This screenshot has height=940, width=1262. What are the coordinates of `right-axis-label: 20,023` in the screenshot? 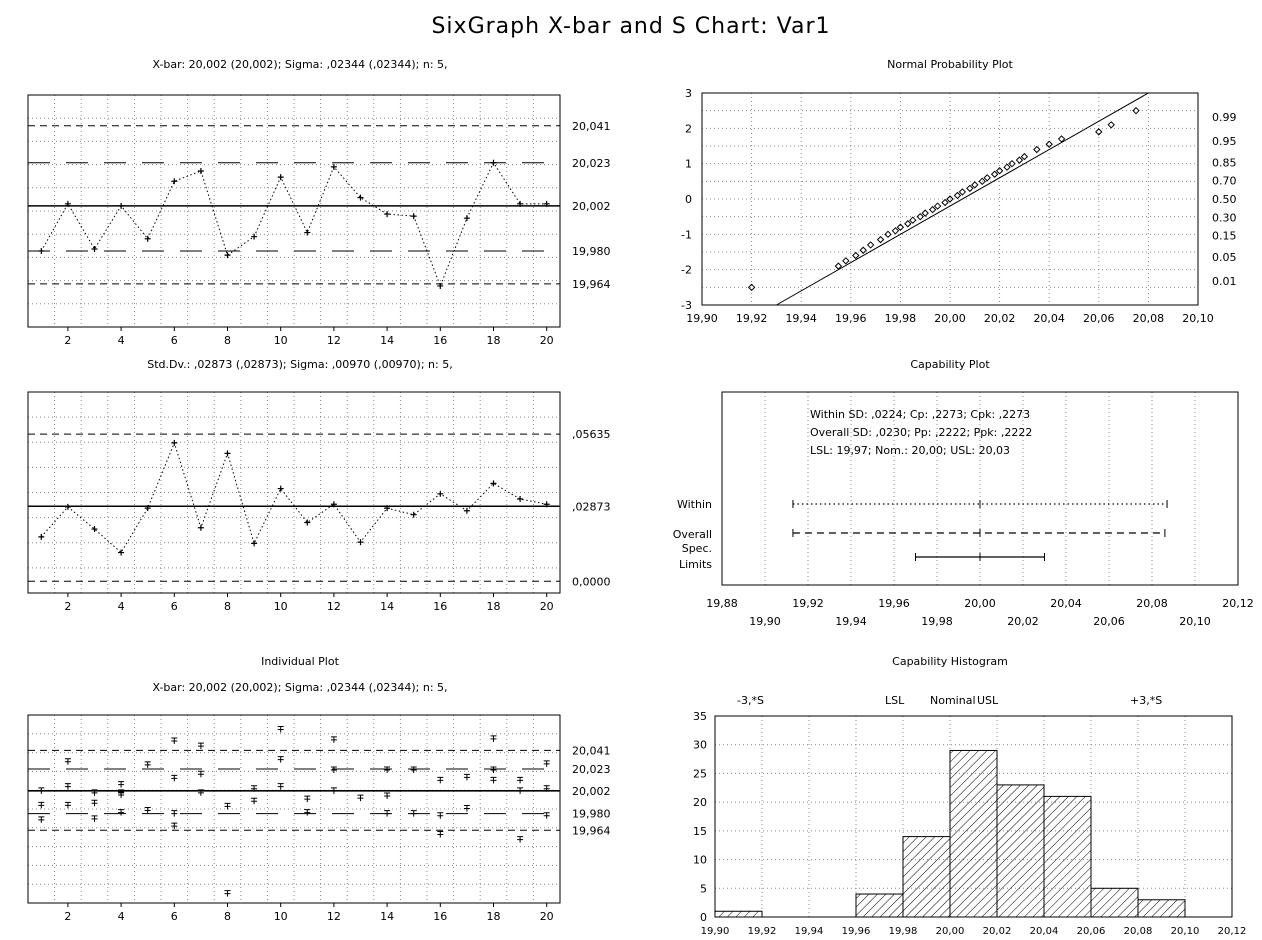 It's located at (591, 163).